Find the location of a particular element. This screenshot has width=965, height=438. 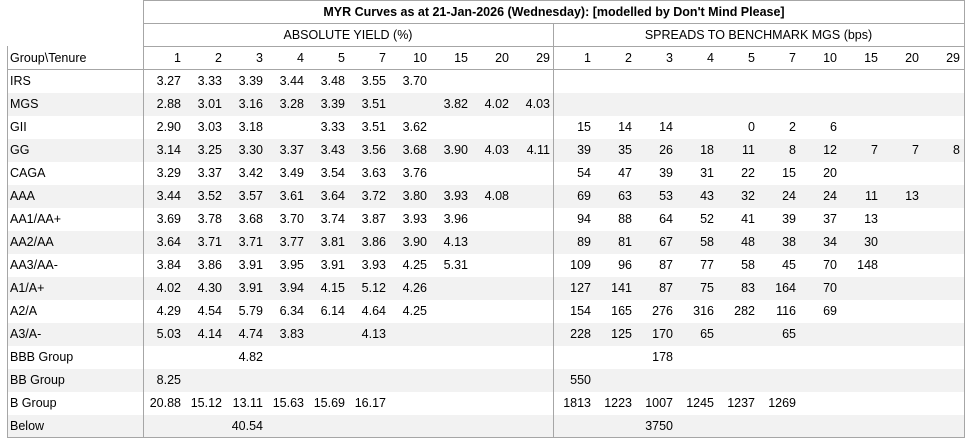

yield-cell: 2.88 is located at coordinates (168, 104).